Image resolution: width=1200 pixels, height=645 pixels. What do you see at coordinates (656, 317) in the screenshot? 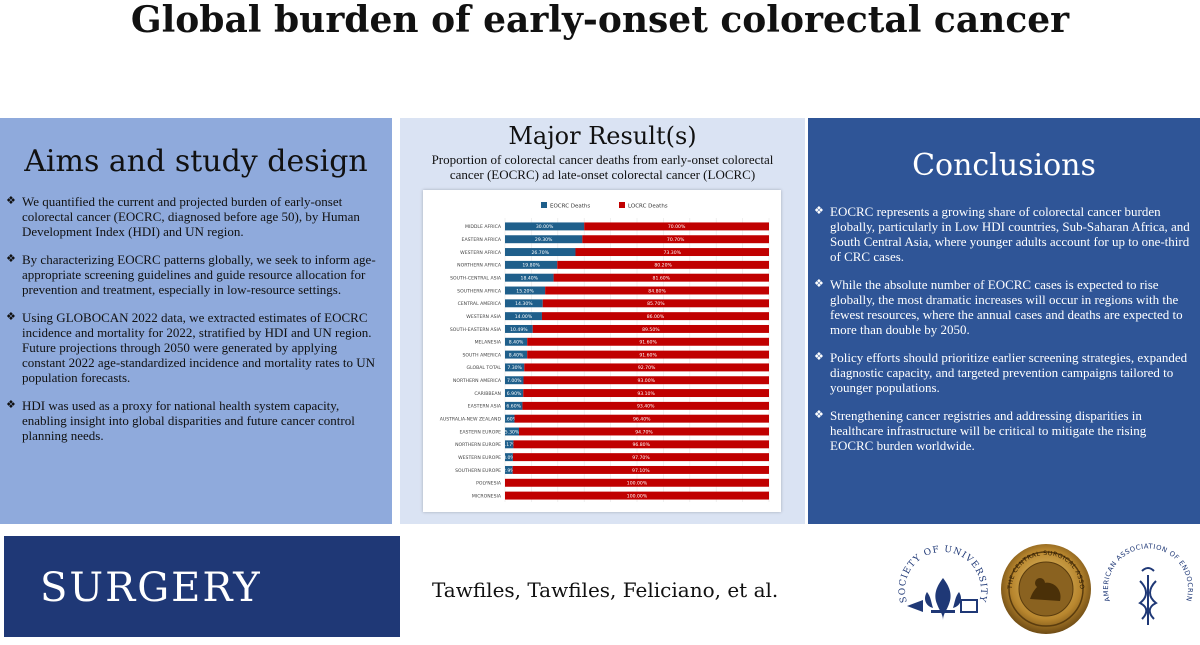
I see `bar-value-label: 86.00%` at bounding box center [656, 317].